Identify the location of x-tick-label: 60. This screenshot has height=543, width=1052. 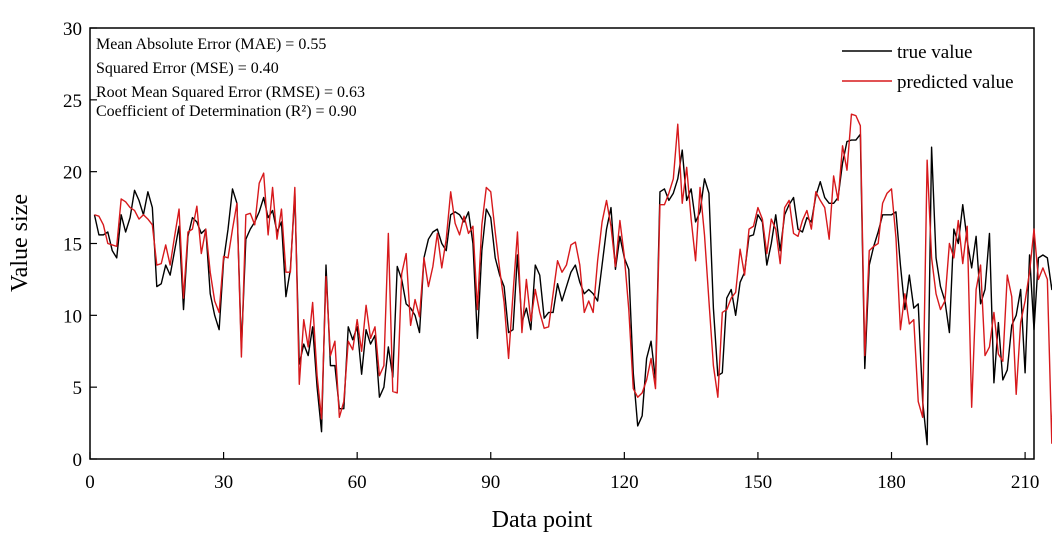
(357, 482).